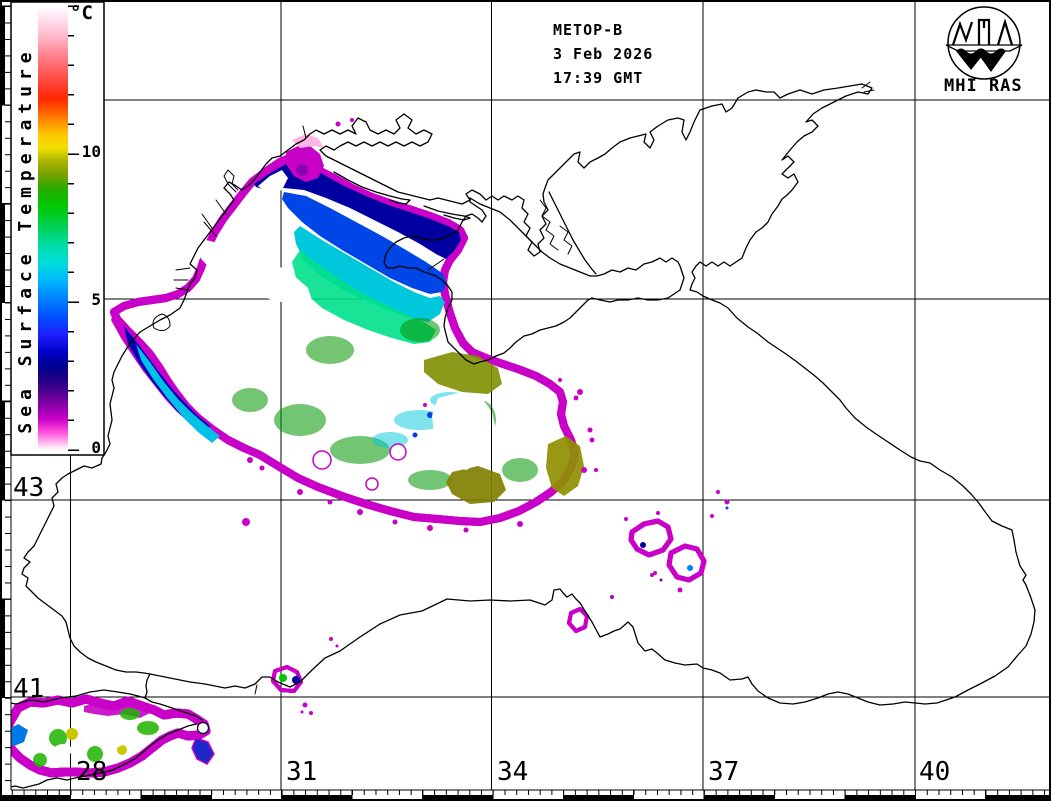  What do you see at coordinates (96, 299) in the screenshot?
I see `colorbar-tick-5: 5` at bounding box center [96, 299].